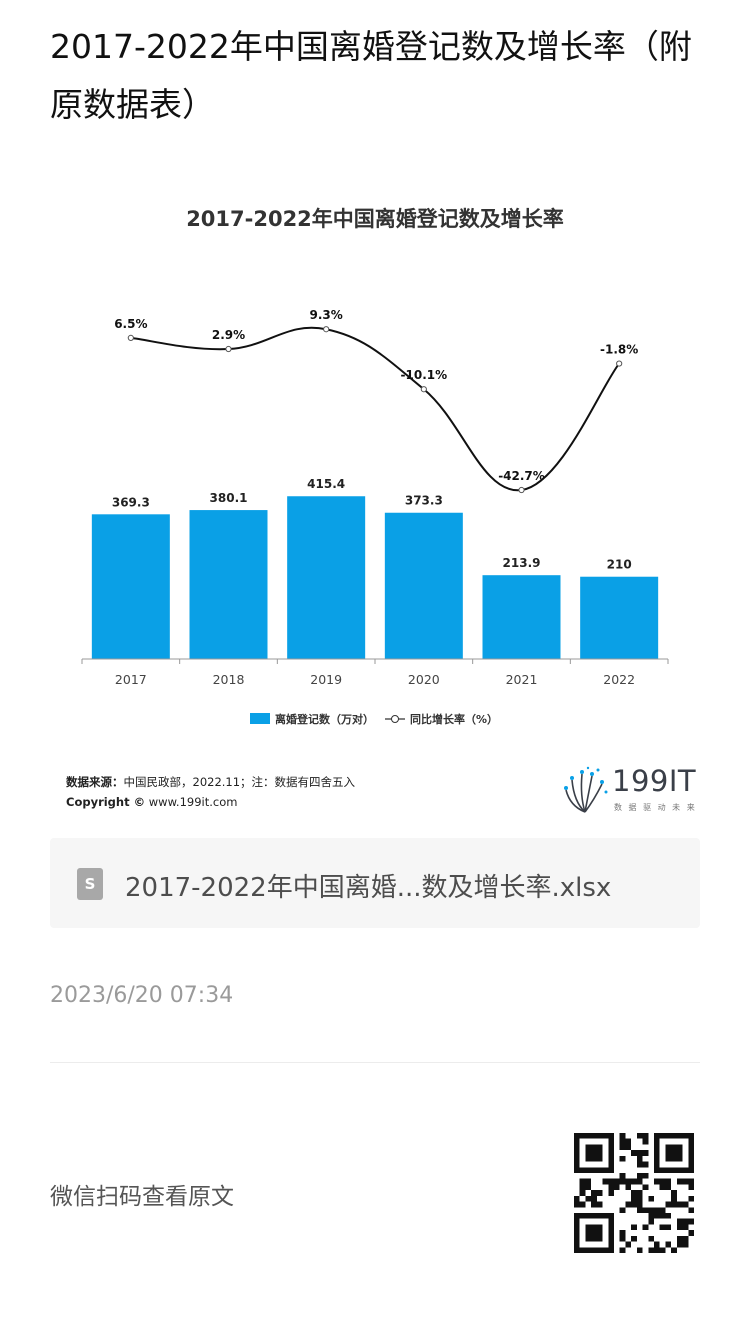 This screenshot has height=1320, width=750. I want to click on legend-line-label: 同比增长率（%）, so click(454, 719).